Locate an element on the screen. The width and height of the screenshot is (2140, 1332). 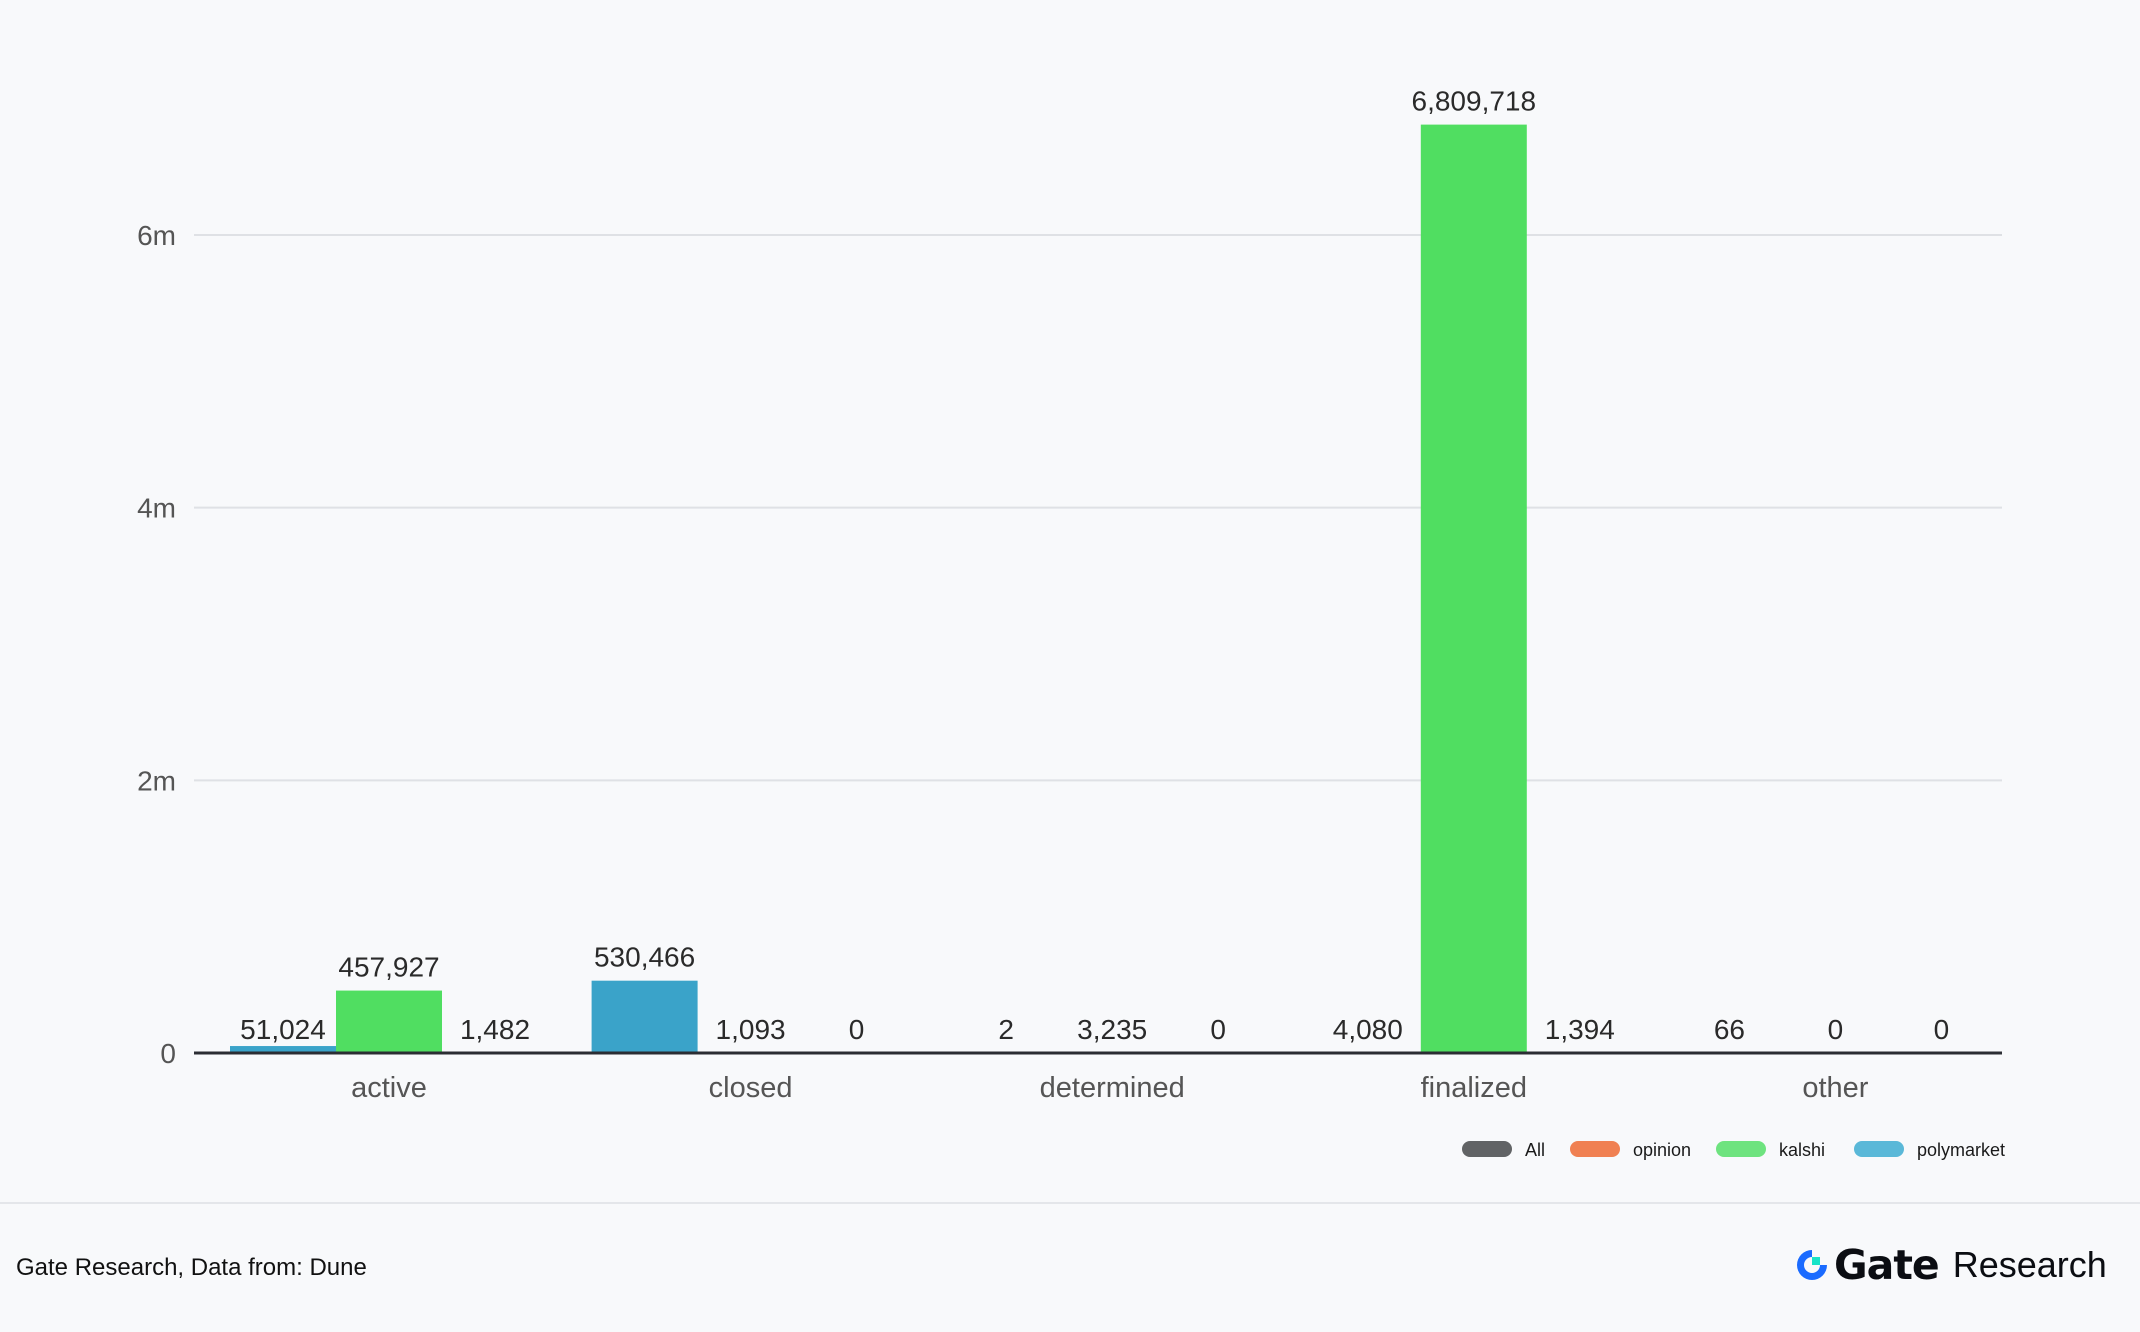
data-label: 457,927 is located at coordinates (388, 967).